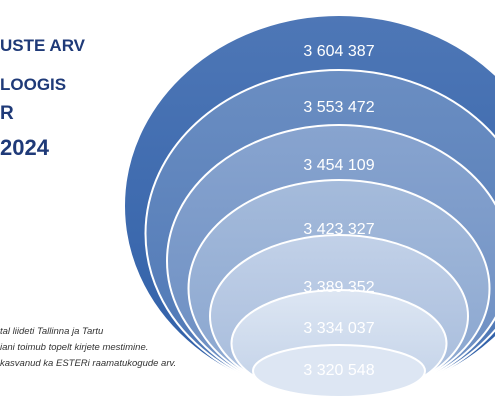 This screenshot has height=400, width=495. Describe the element at coordinates (338, 328) in the screenshot. I see `funnel-value-label-6: 3 334 037` at that location.